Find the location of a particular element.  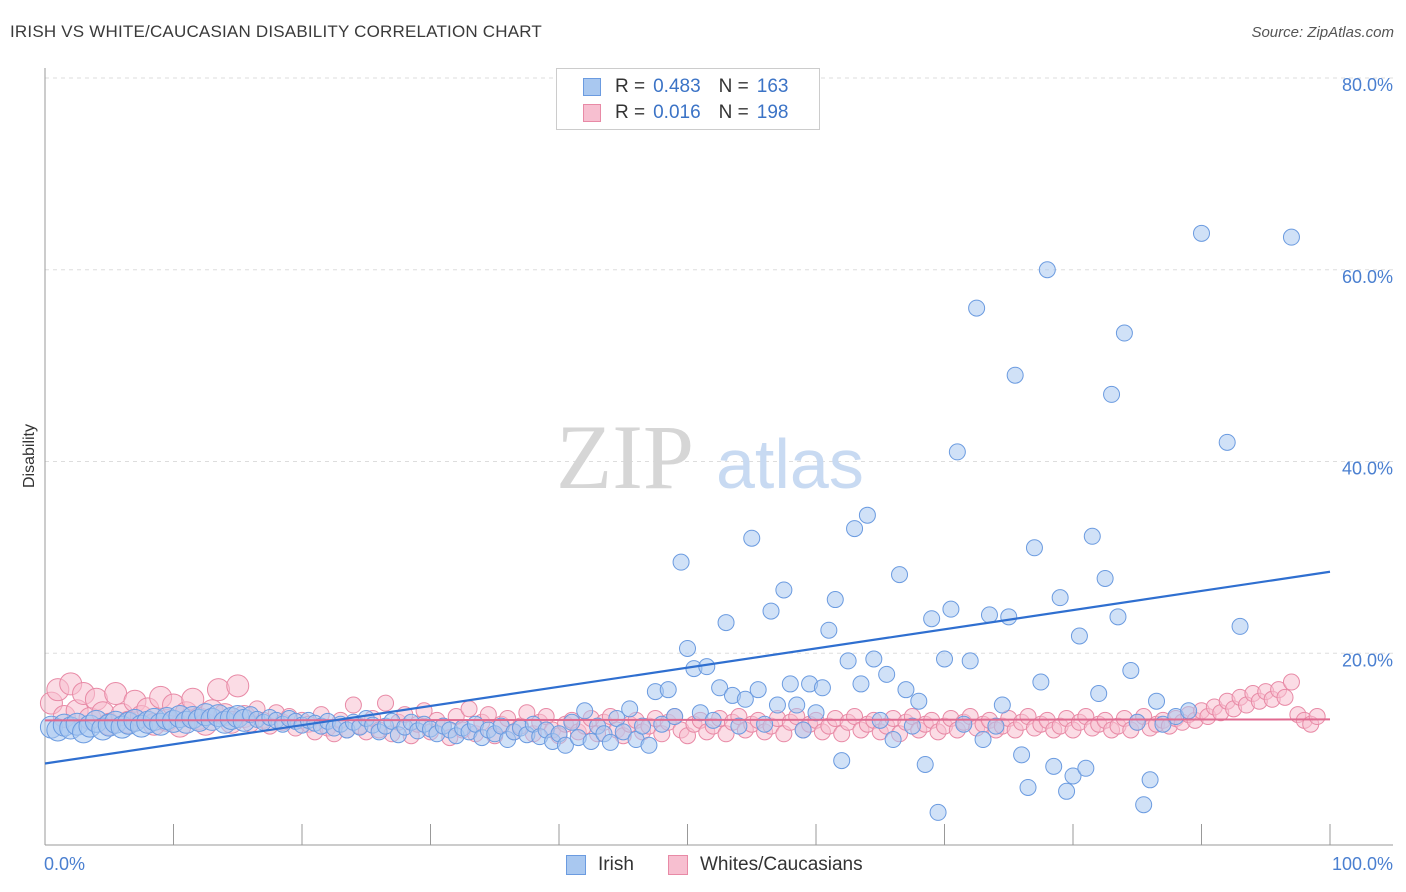

watermark-zip: ZIP is located at coordinates (625, 457).